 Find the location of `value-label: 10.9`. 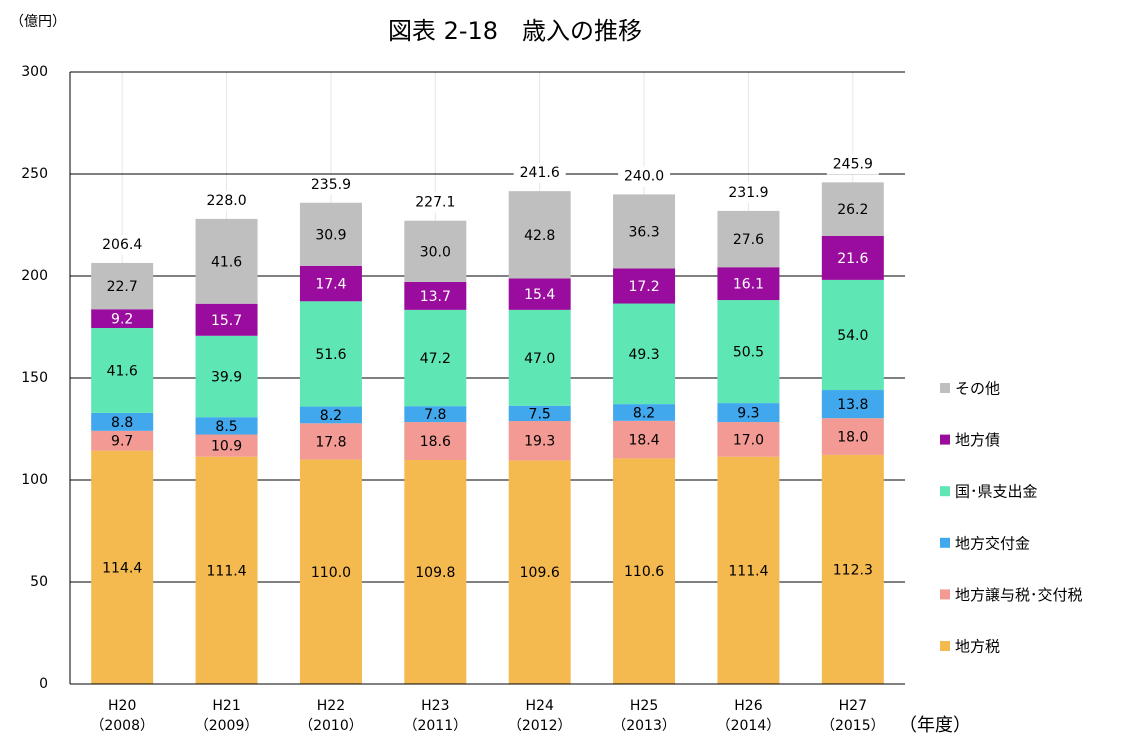

value-label: 10.9 is located at coordinates (226, 447).